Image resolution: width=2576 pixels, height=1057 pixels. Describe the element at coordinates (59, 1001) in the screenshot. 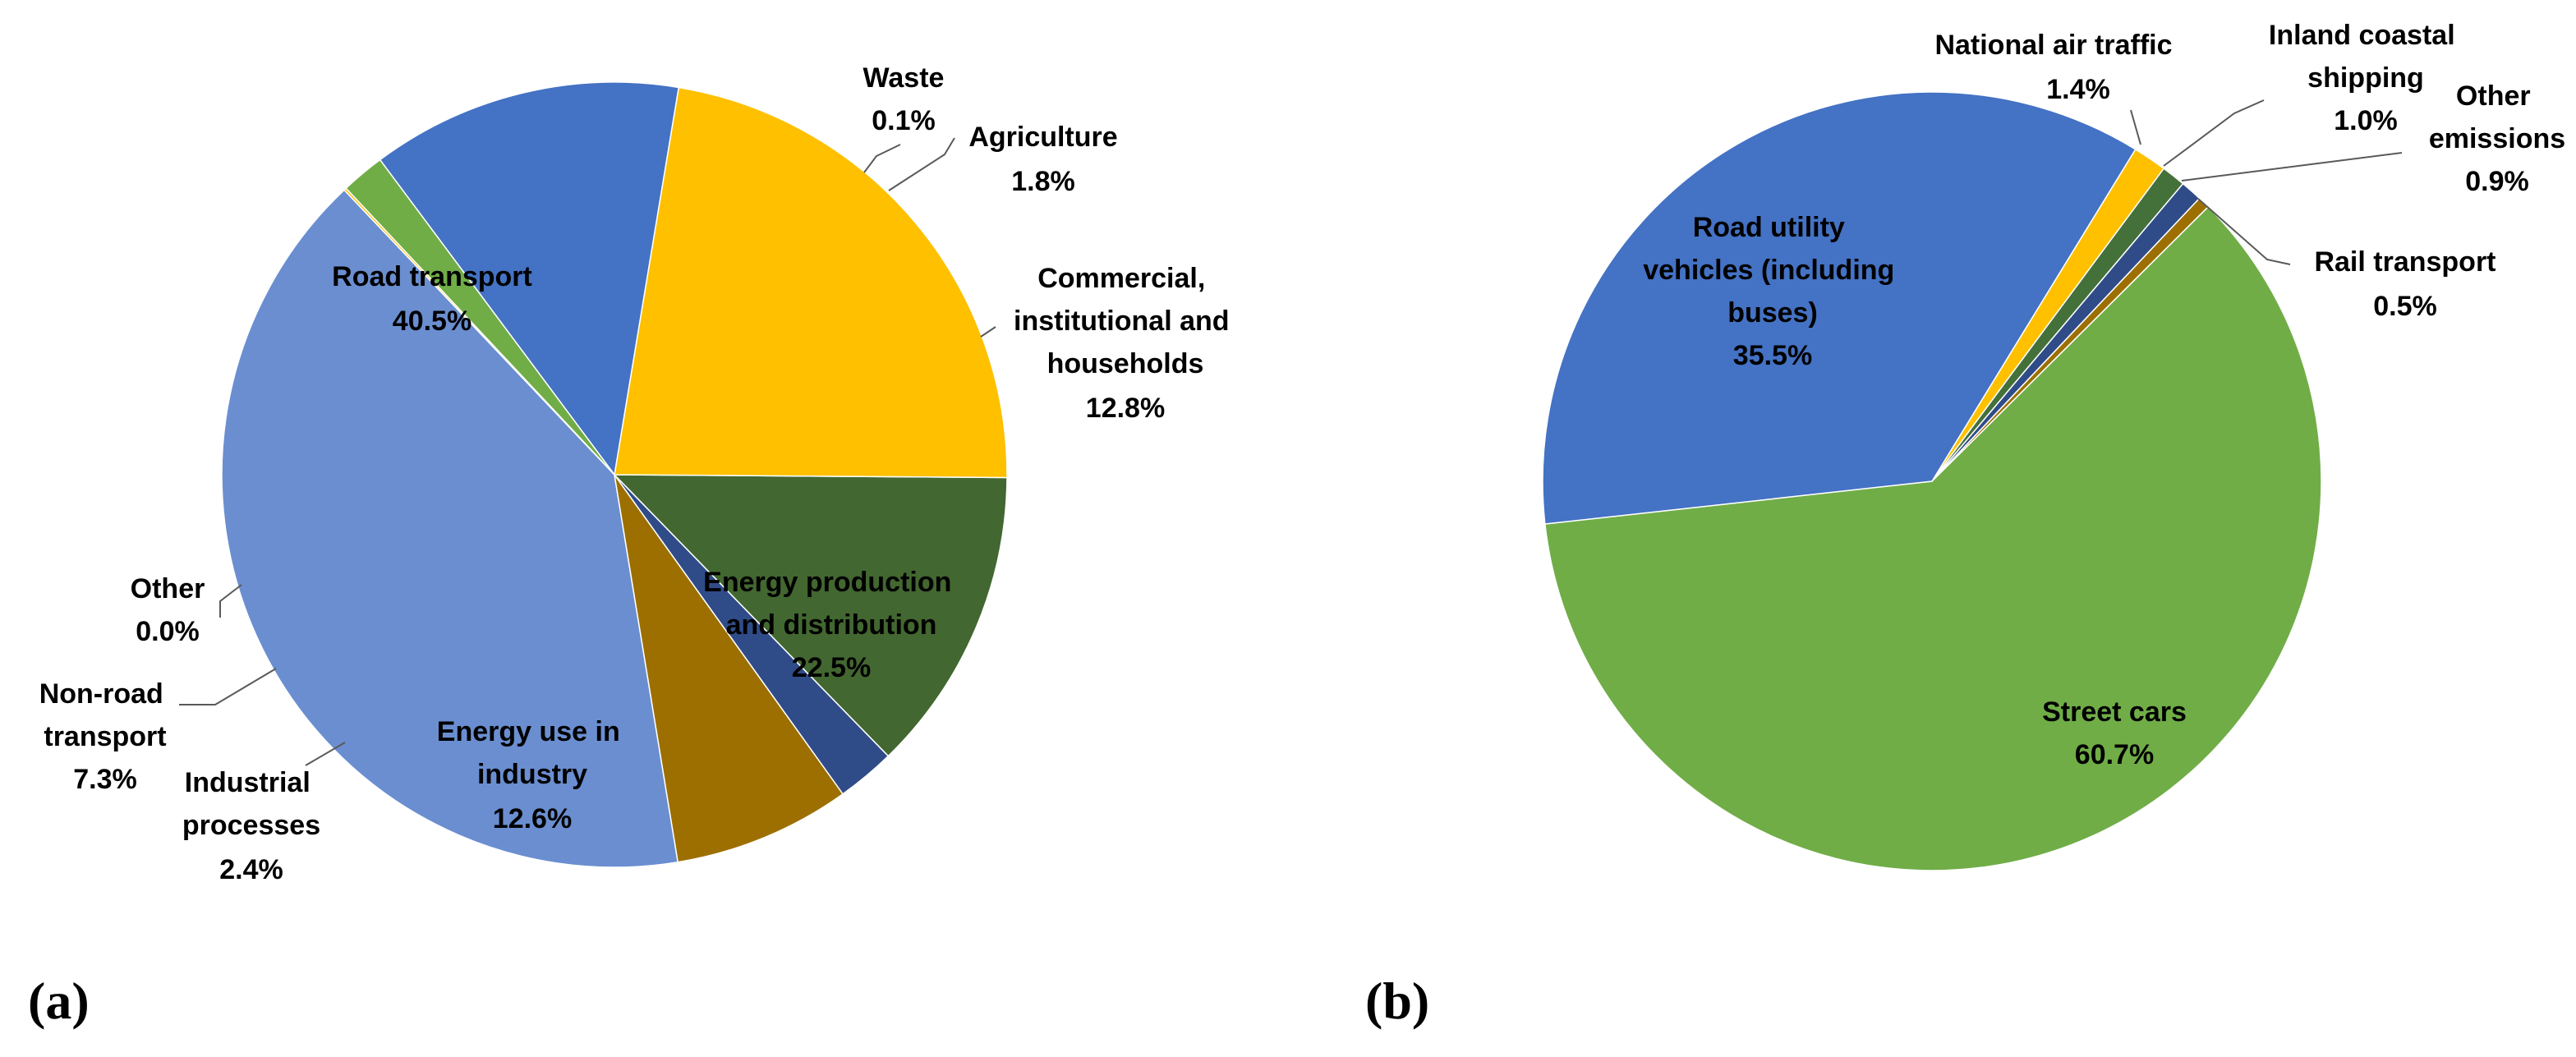

I see `panel-label-a: (a)` at that location.